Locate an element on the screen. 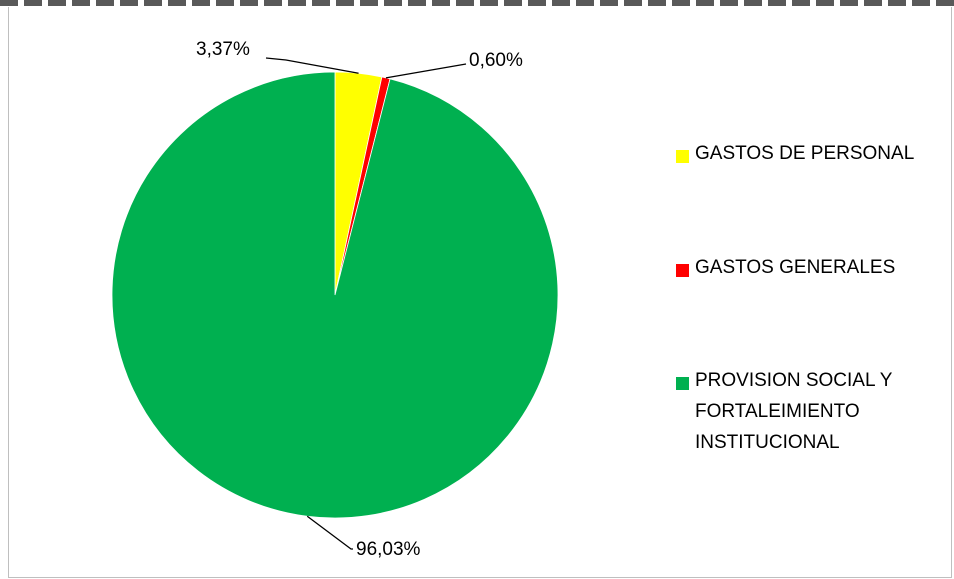  legend-label-gastos-generales: GASTOS GENERALES is located at coordinates (795, 267).